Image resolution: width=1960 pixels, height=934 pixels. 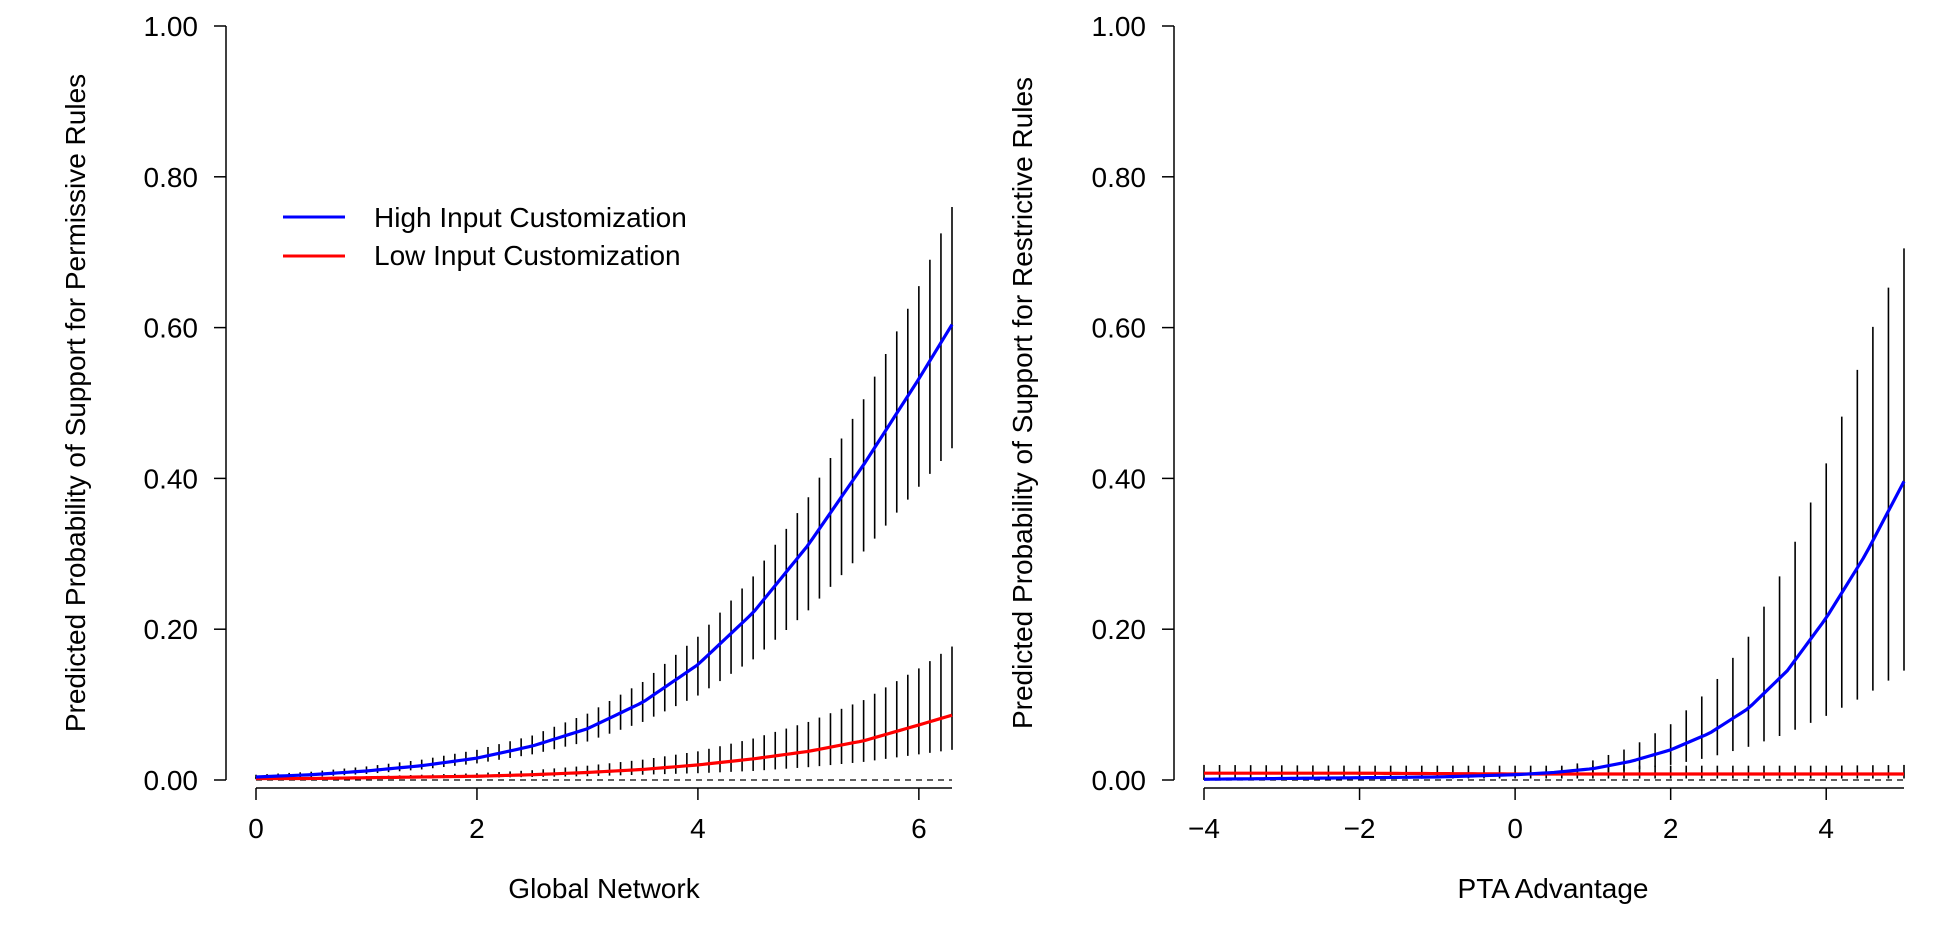 What do you see at coordinates (604, 747) in the screenshot?
I see `series-line-low` at bounding box center [604, 747].